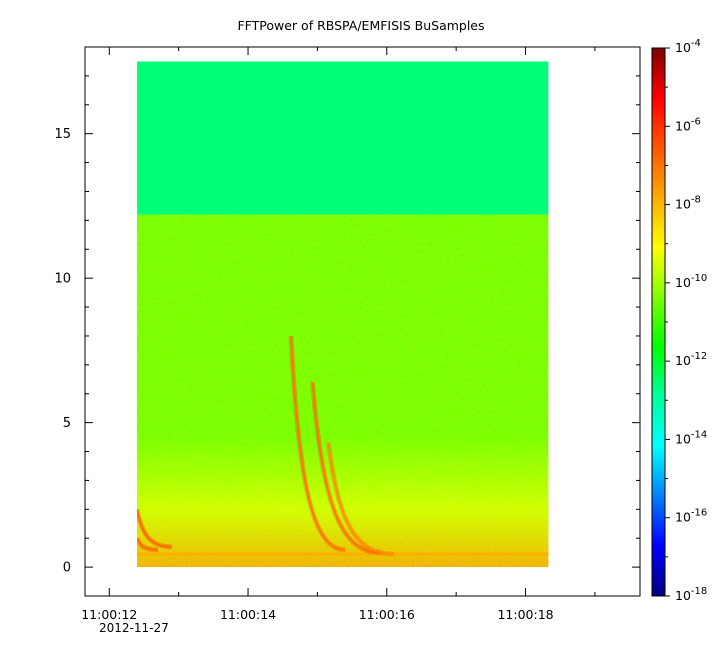  Describe the element at coordinates (686, 320) in the screenshot. I see `colorbar-axis: 10⁻⁴ 10⁻⁶ 10⁻⁸ 10⁻¹⁰ 10⁻¹² 10⁻¹⁴ 10⁻¹⁶ 10⁻¹⁸` at that location.